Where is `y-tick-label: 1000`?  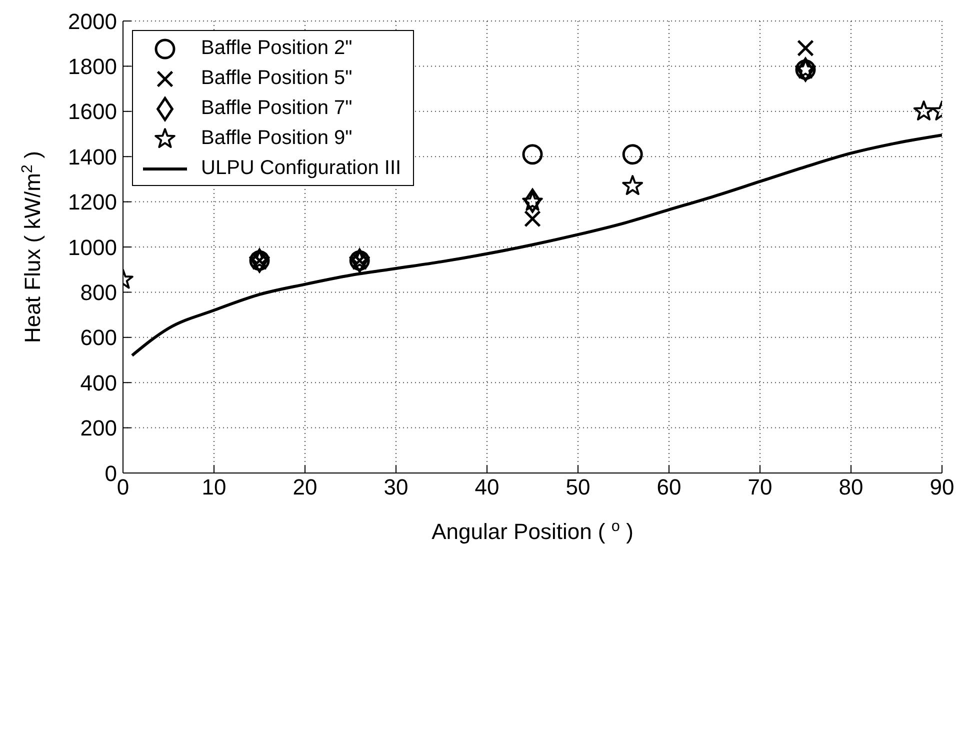
y-tick-label: 1000 is located at coordinates (92, 247).